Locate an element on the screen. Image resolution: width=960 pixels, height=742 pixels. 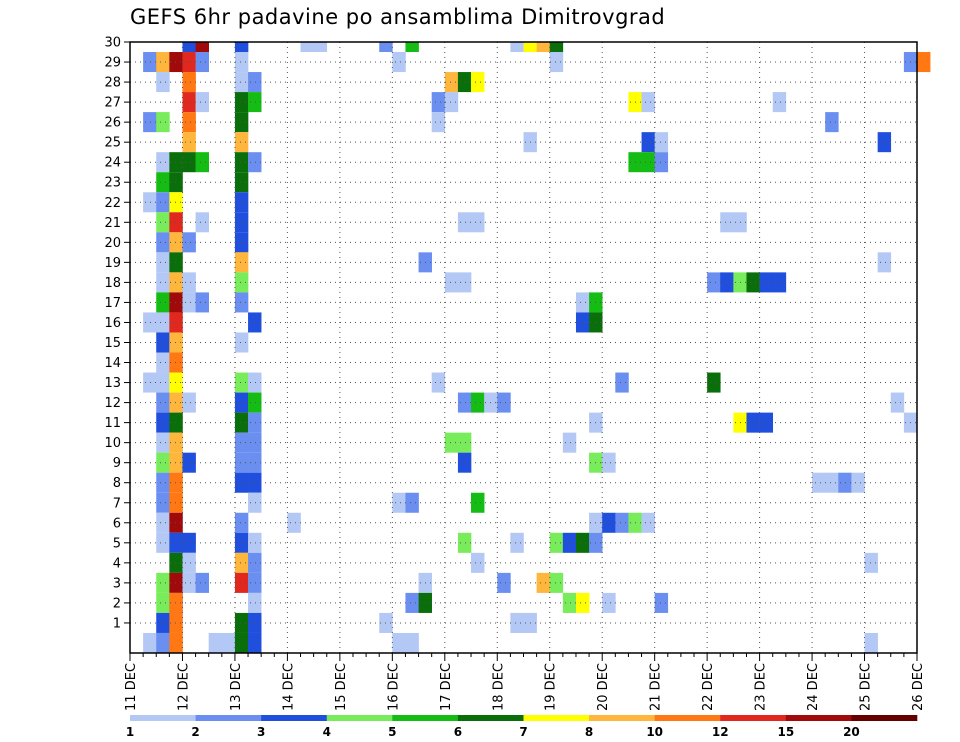
x-tick-label: 26 DEC is located at coordinates (918, 687).